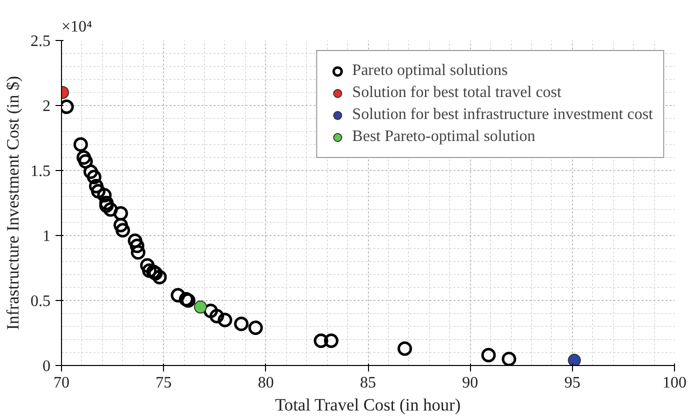  What do you see at coordinates (457, 93) in the screenshot?
I see `legend-label: Solution for best total travel cost` at bounding box center [457, 93].